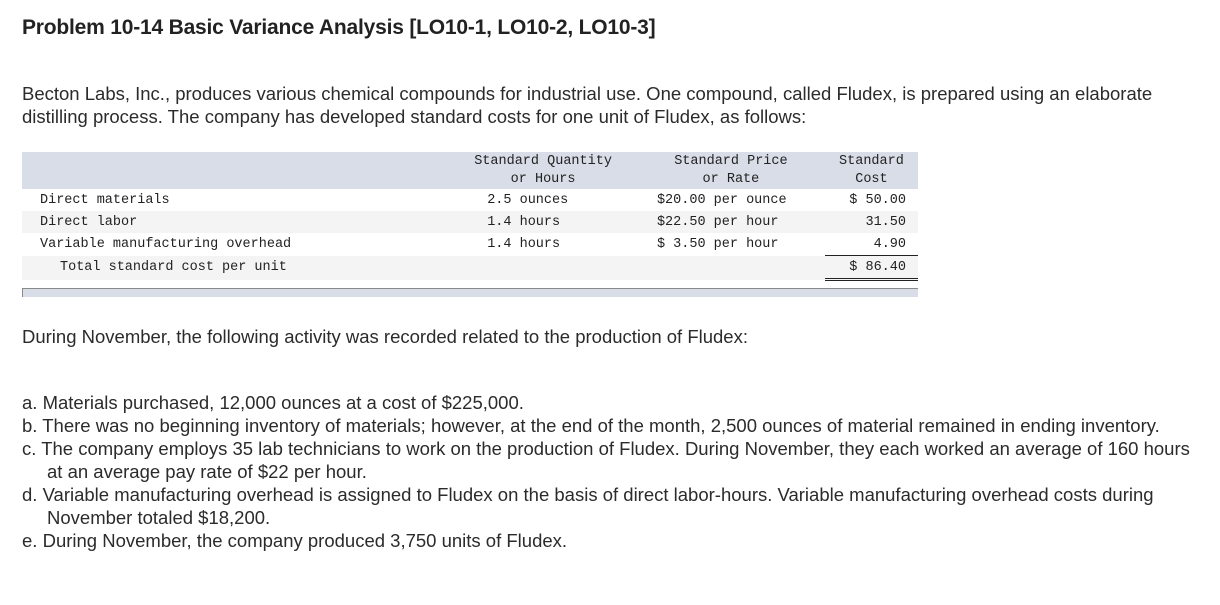  Describe the element at coordinates (871, 244) in the screenshot. I see `row-cost: 4.90` at that location.